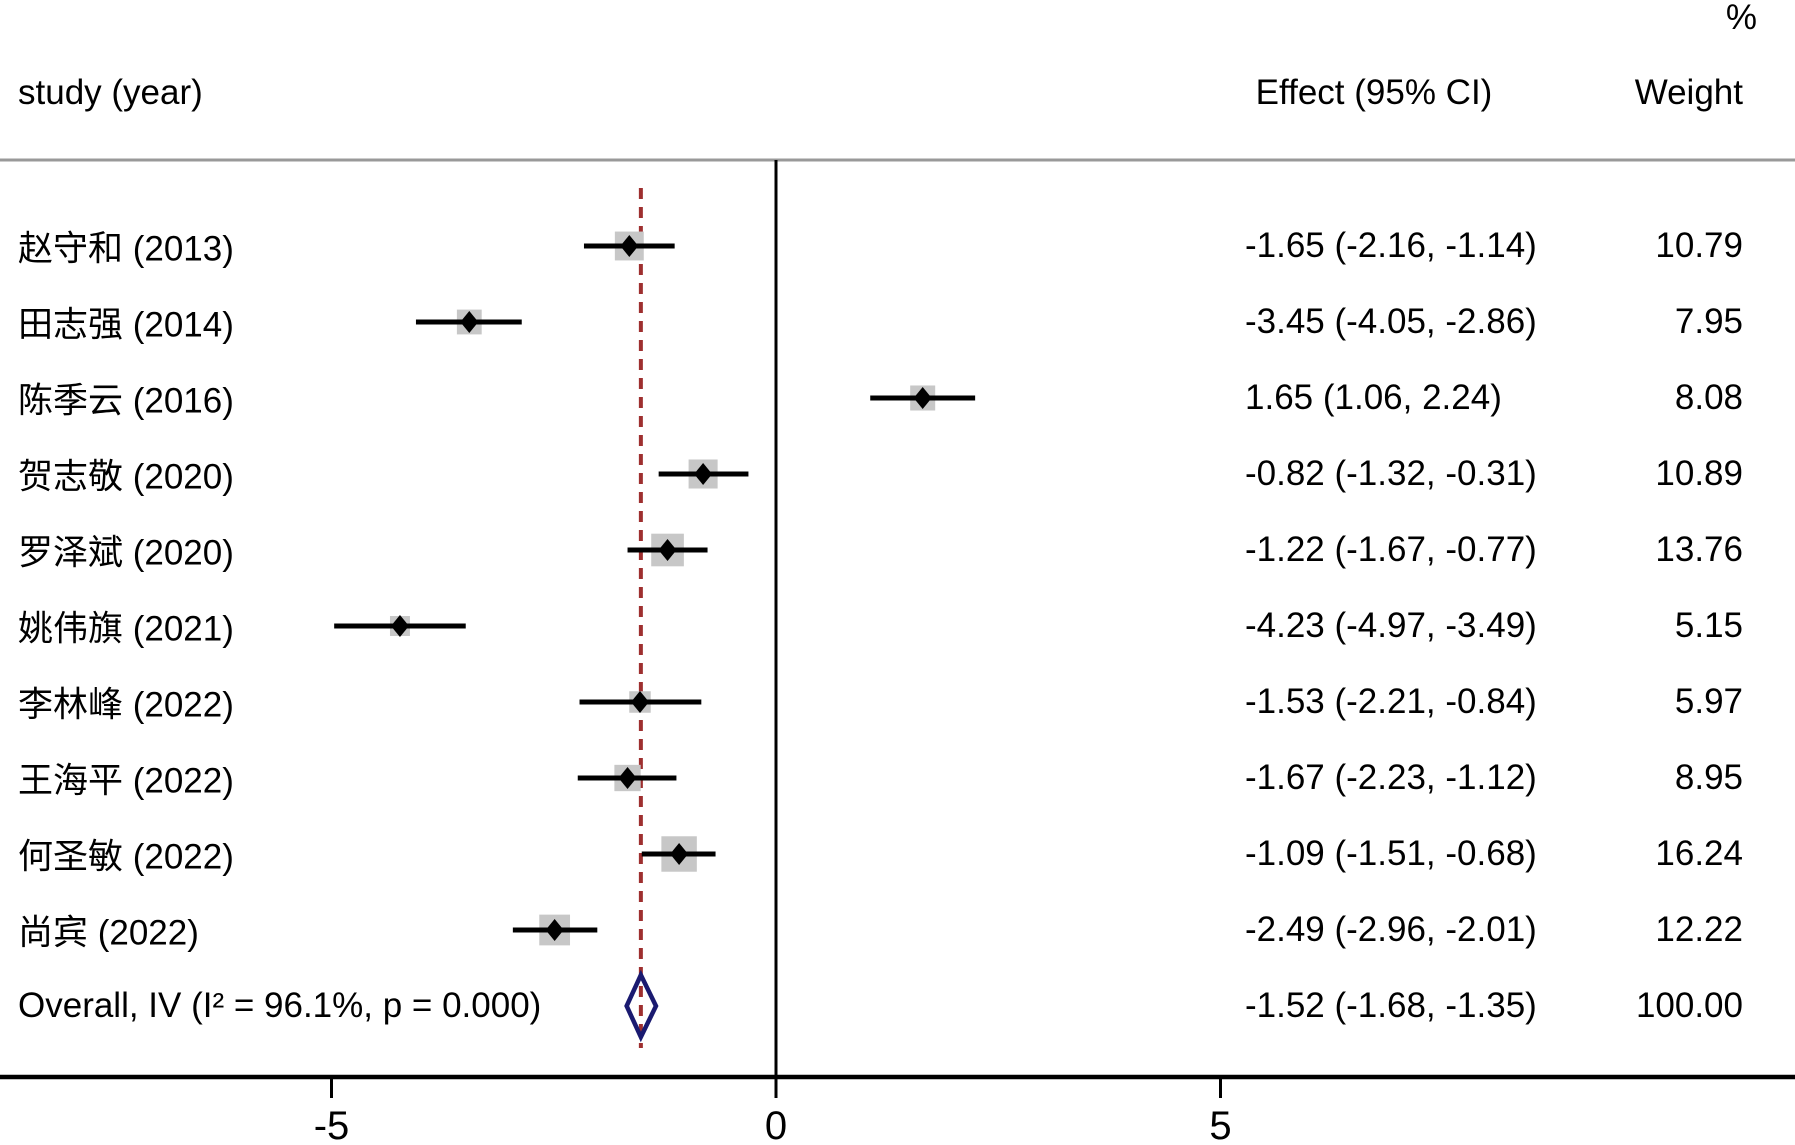  Describe the element at coordinates (1689, 1005) in the screenshot. I see `overall-weight-value: 100.00` at that location.